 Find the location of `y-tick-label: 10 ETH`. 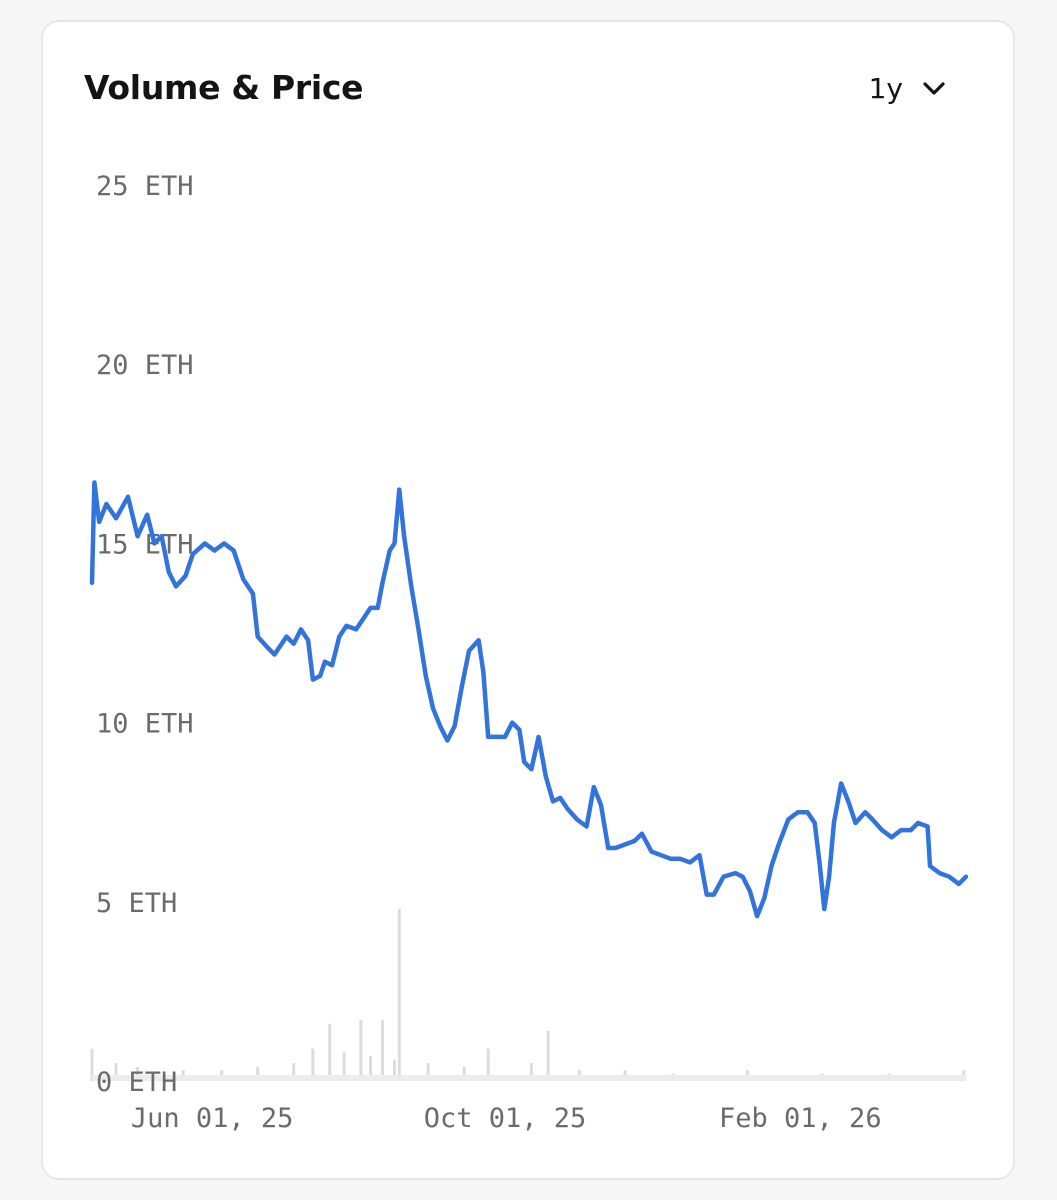

y-tick-label: 10 ETH is located at coordinates (145, 724).